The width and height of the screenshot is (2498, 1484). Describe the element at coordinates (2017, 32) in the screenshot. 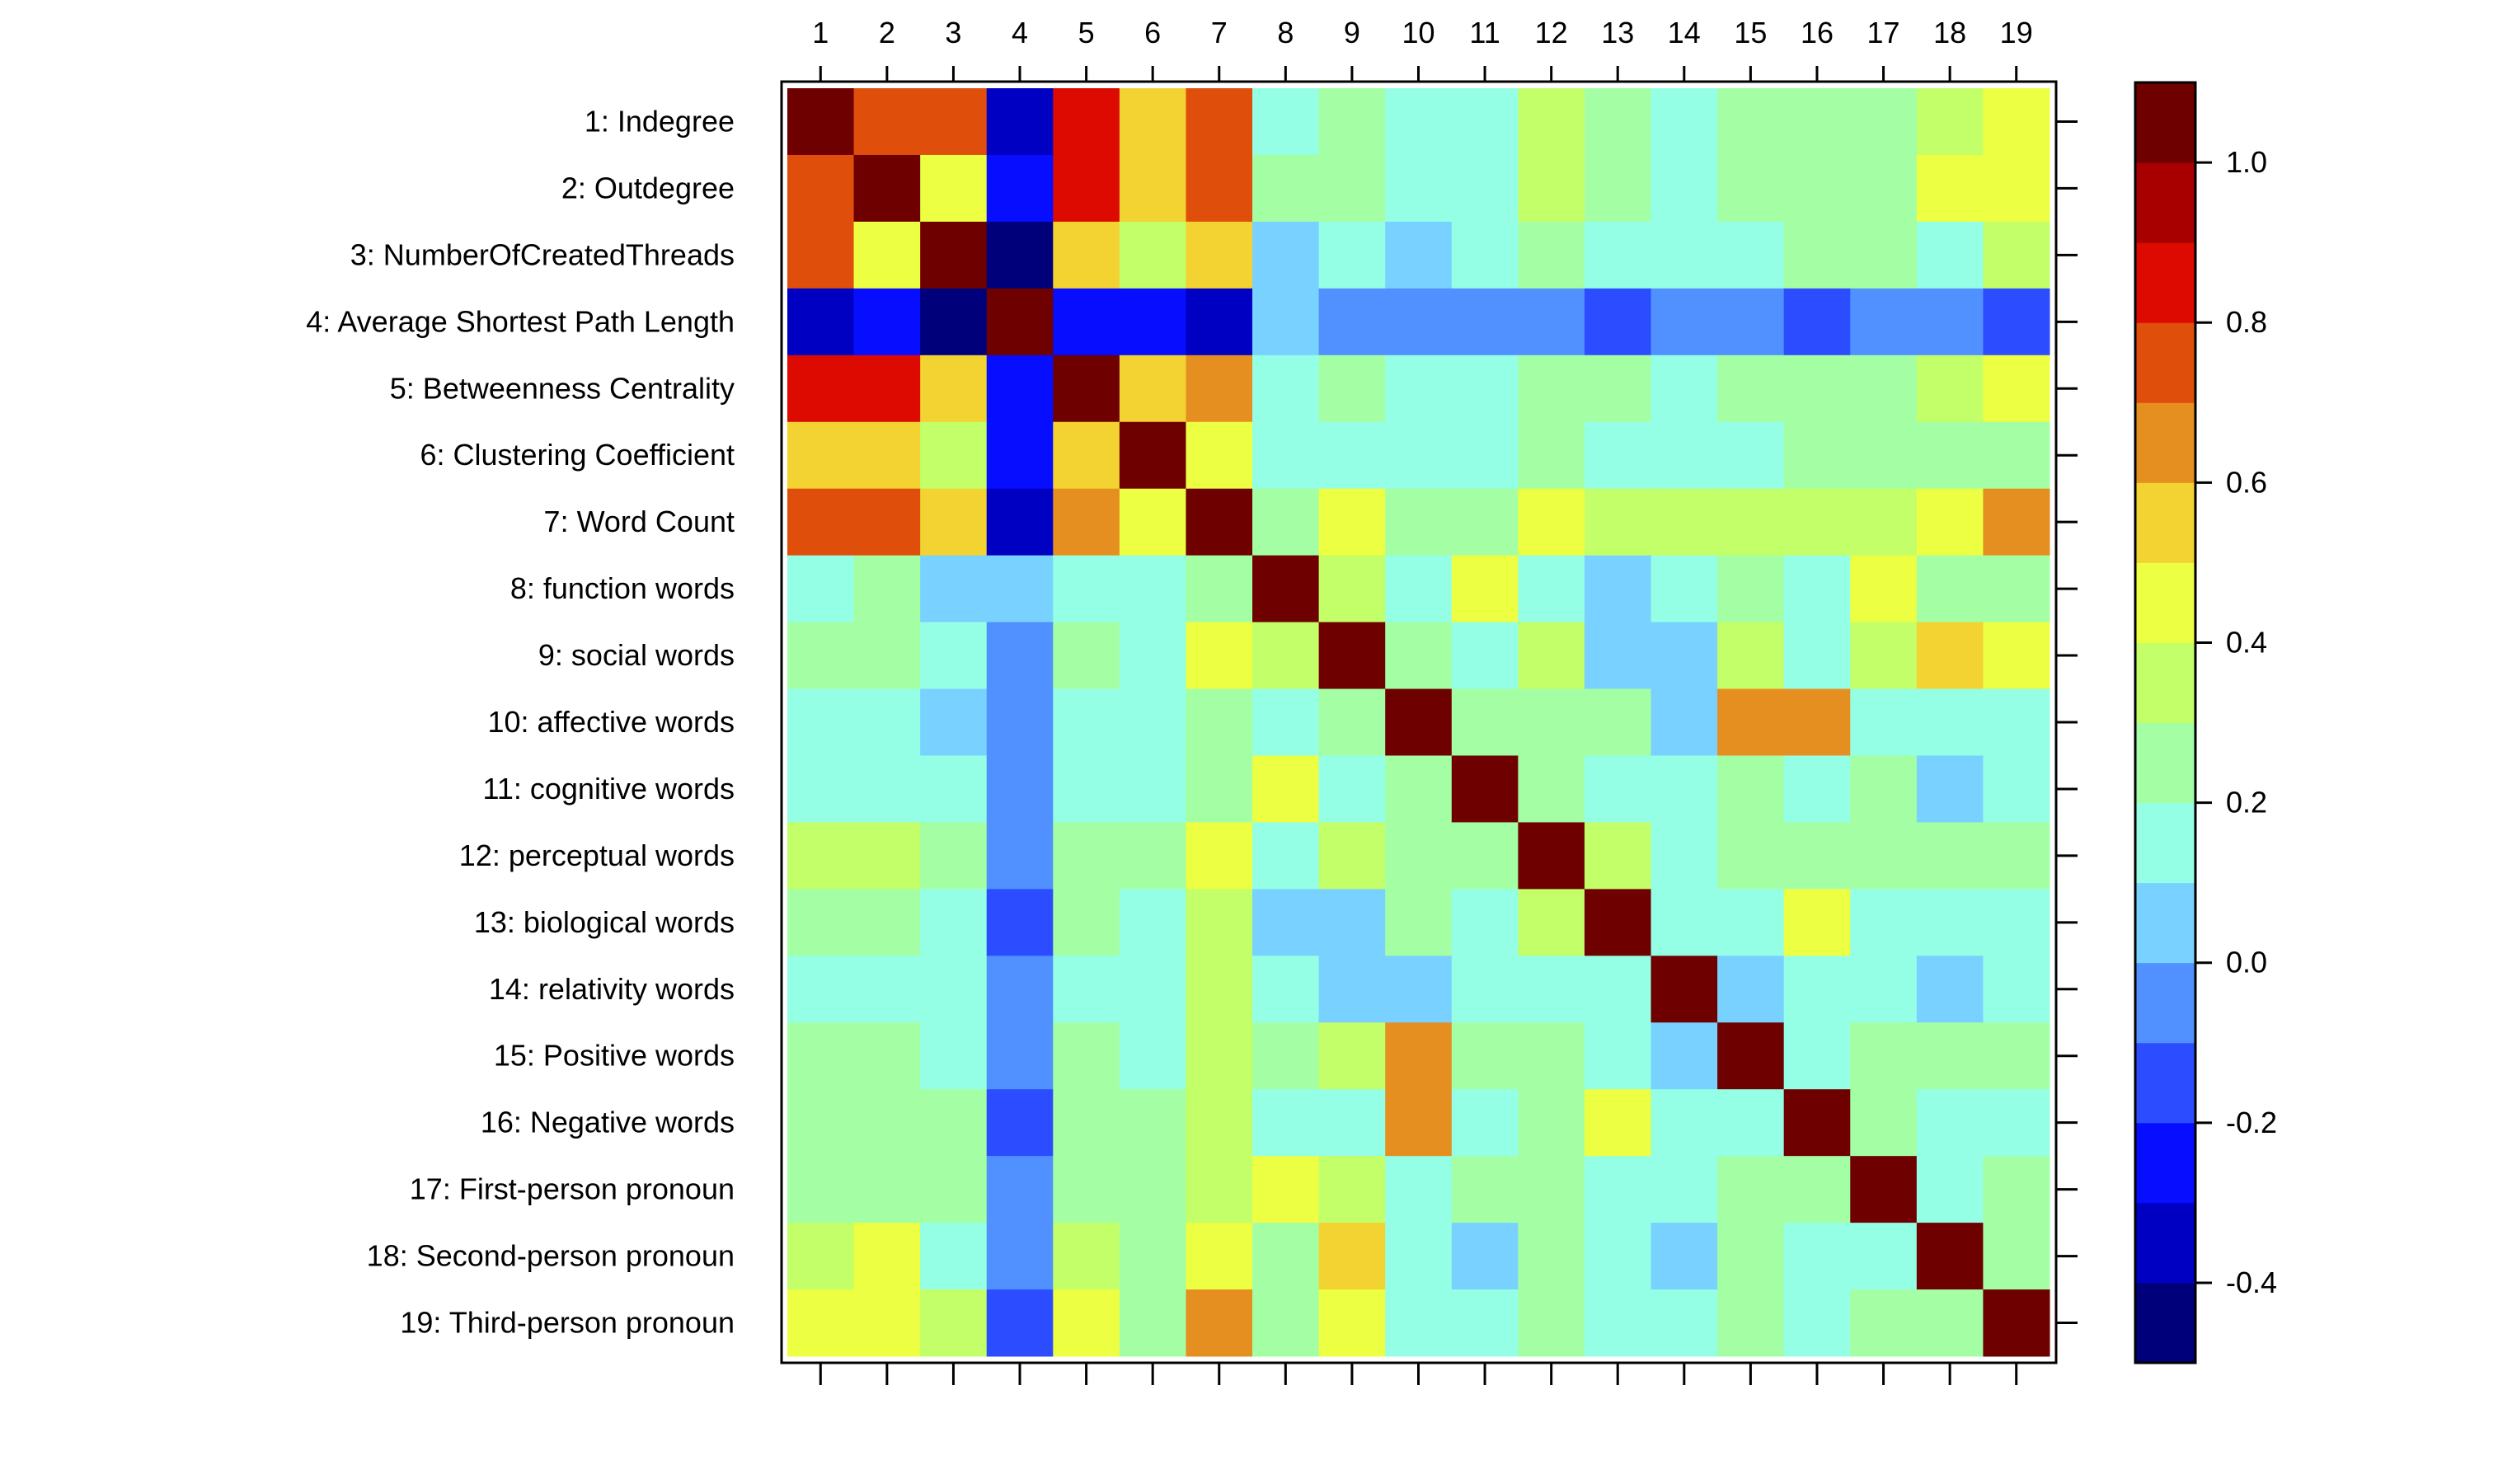

I see `column-label: 19` at that location.